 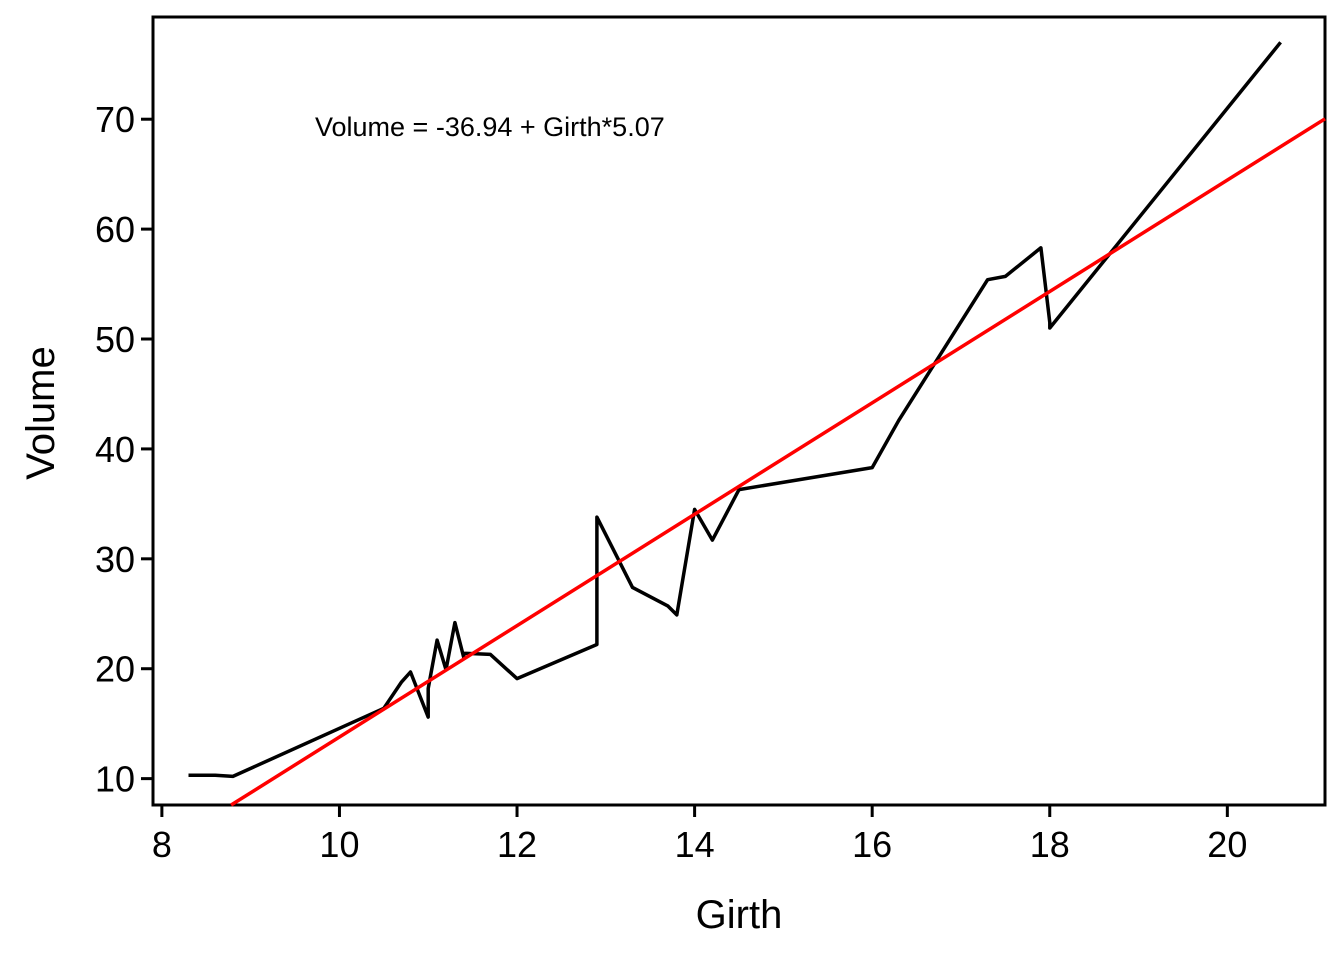 I want to click on x-axis-title: Girth, so click(x=739, y=915).